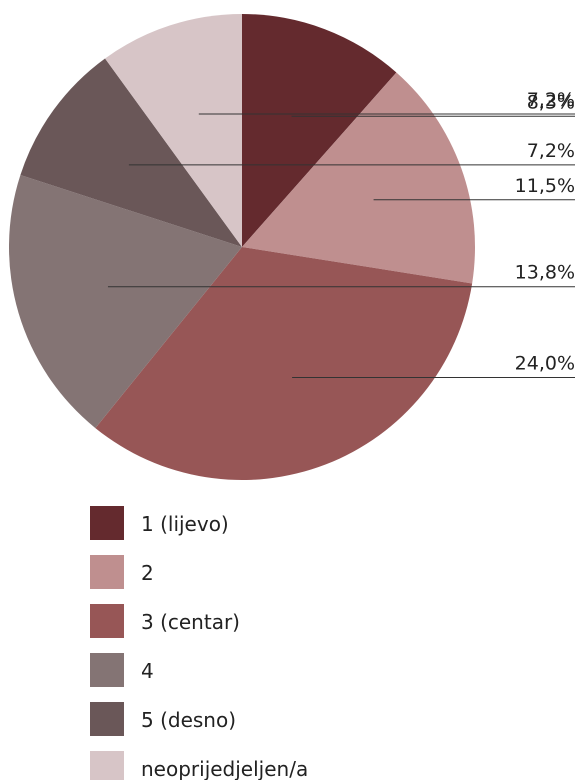 Image resolution: width=579 pixels, height=780 pixels. I want to click on legend-label: 4, so click(147, 671).